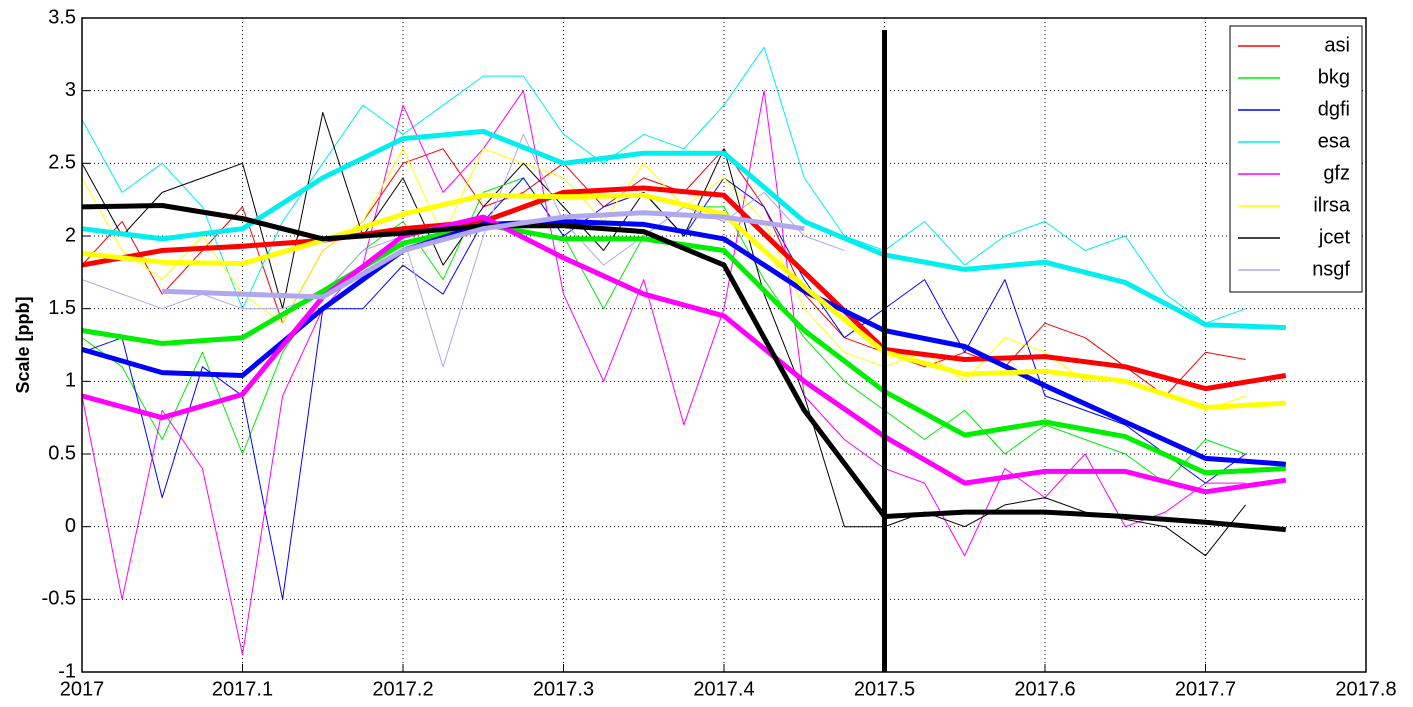 This screenshot has height=707, width=1413. Describe the element at coordinates (67, 671) in the screenshot. I see `y-tick-label: -1` at that location.